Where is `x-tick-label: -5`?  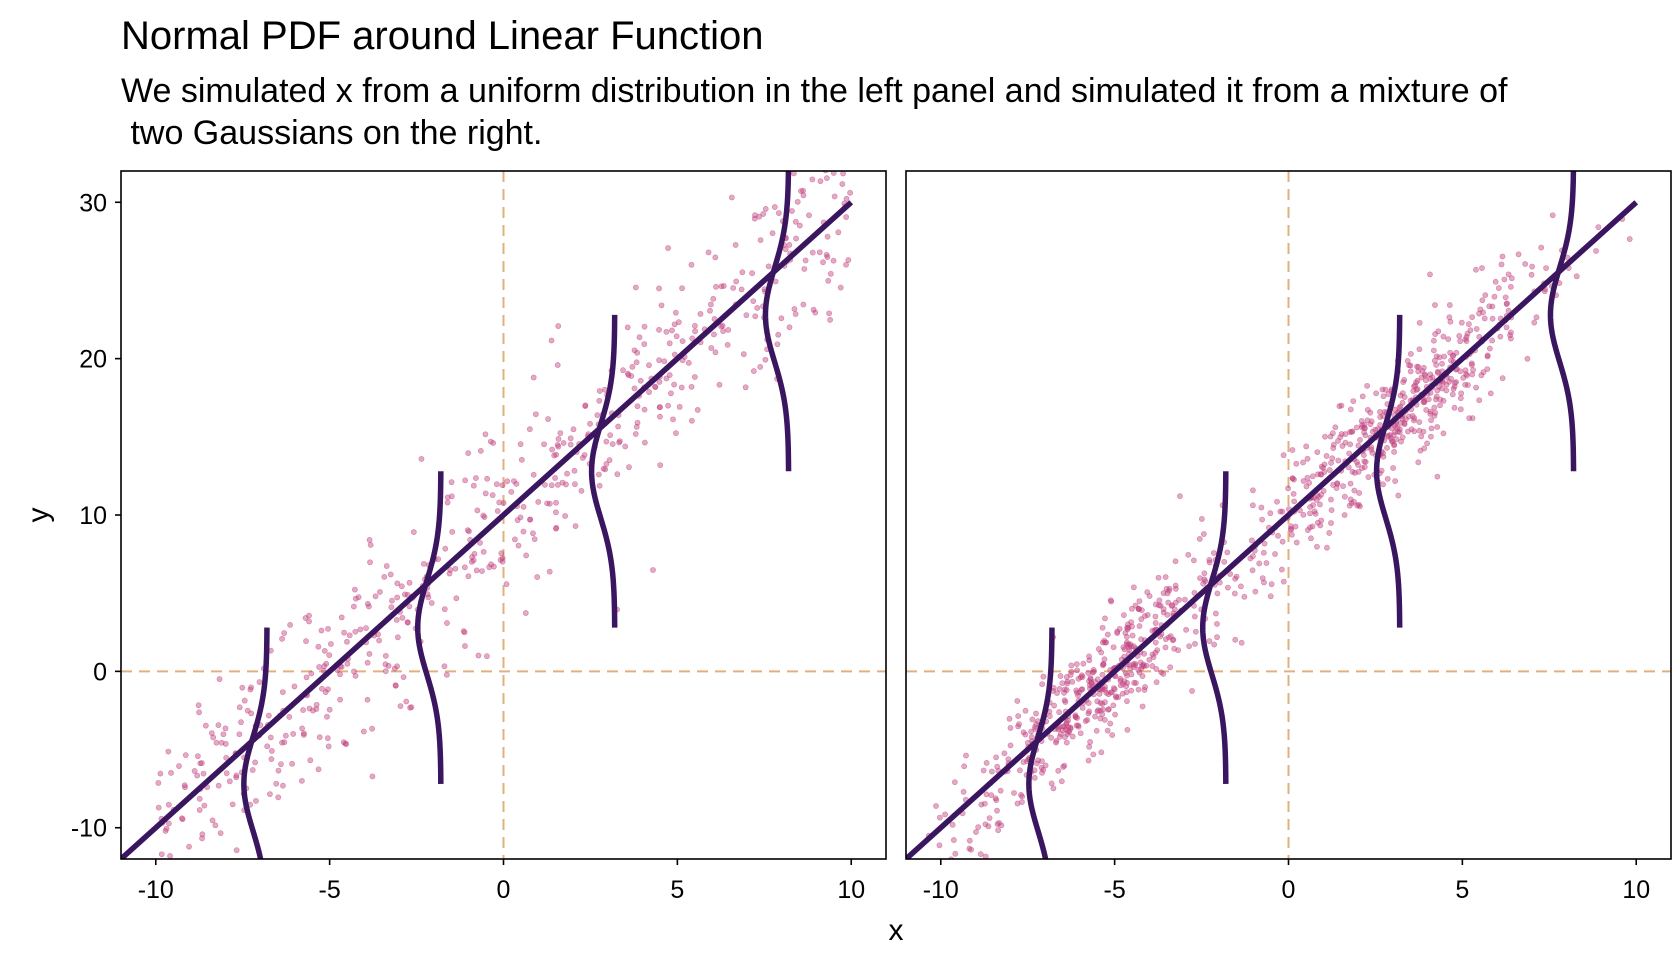
x-tick-label: -5 is located at coordinates (1115, 890).